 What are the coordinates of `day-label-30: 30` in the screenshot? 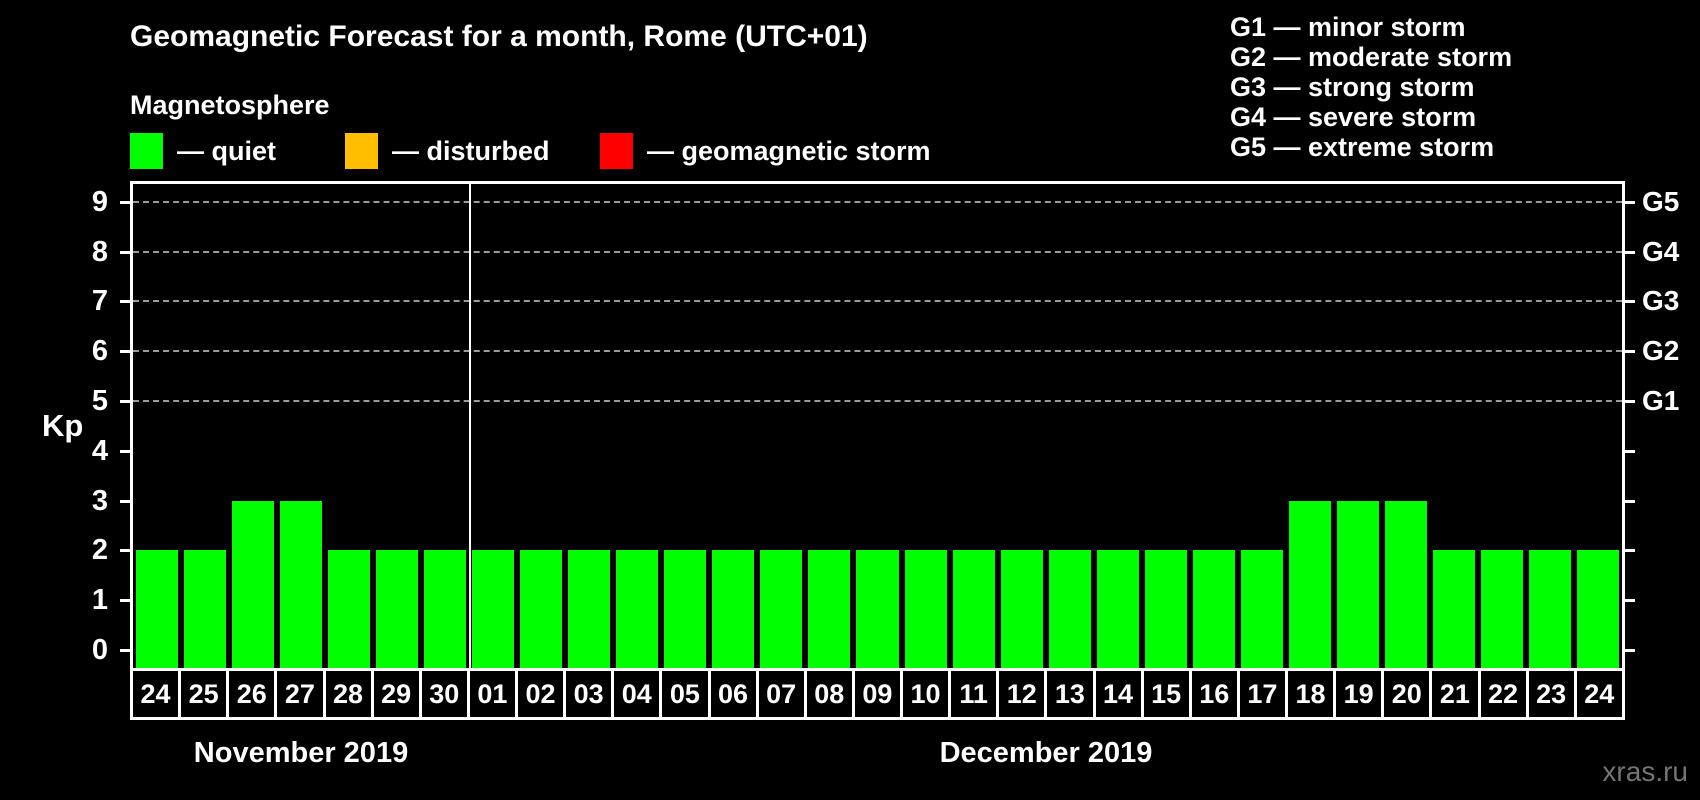 It's located at (446, 694).